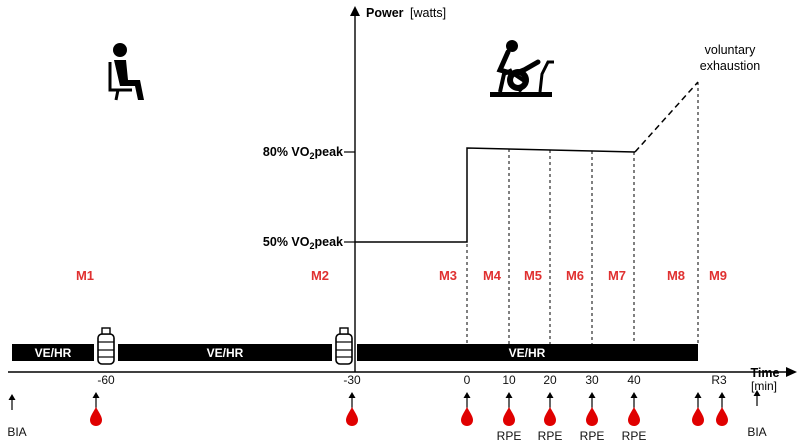  I want to click on level-high-label: 80% VO2peak, so click(303, 153).